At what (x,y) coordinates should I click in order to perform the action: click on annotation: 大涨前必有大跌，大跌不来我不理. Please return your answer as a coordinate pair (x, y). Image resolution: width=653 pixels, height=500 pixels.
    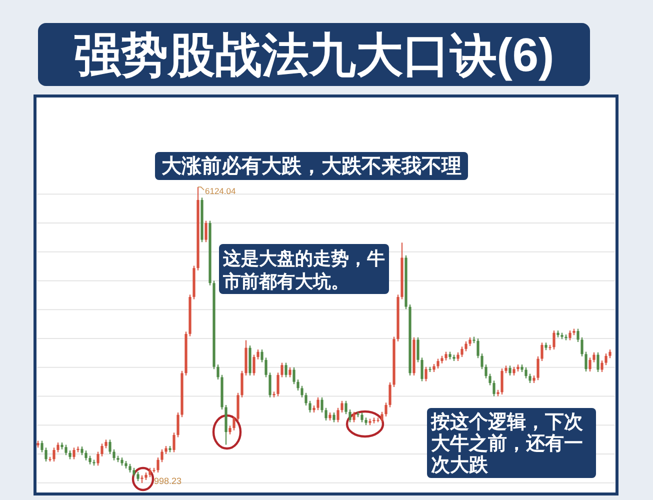
    Looking at the image, I should click on (311, 166).